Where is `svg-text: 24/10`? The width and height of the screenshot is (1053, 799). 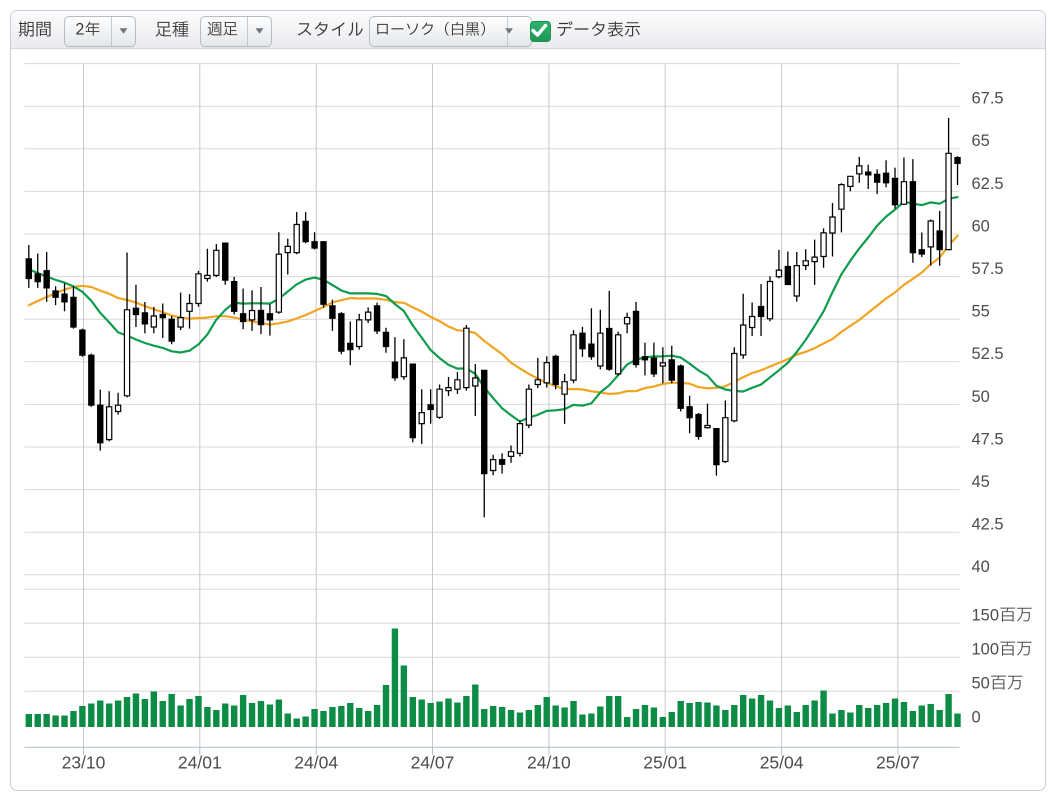 svg-text: 24/10 is located at coordinates (549, 762).